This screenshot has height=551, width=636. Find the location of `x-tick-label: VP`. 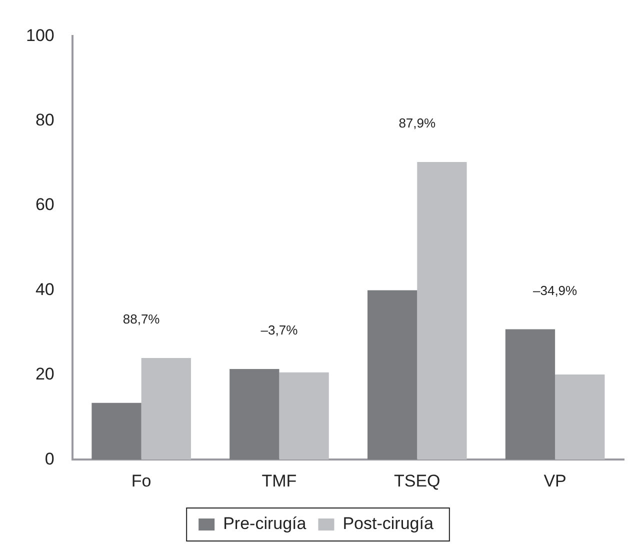

x-tick-label: VP is located at coordinates (555, 480).